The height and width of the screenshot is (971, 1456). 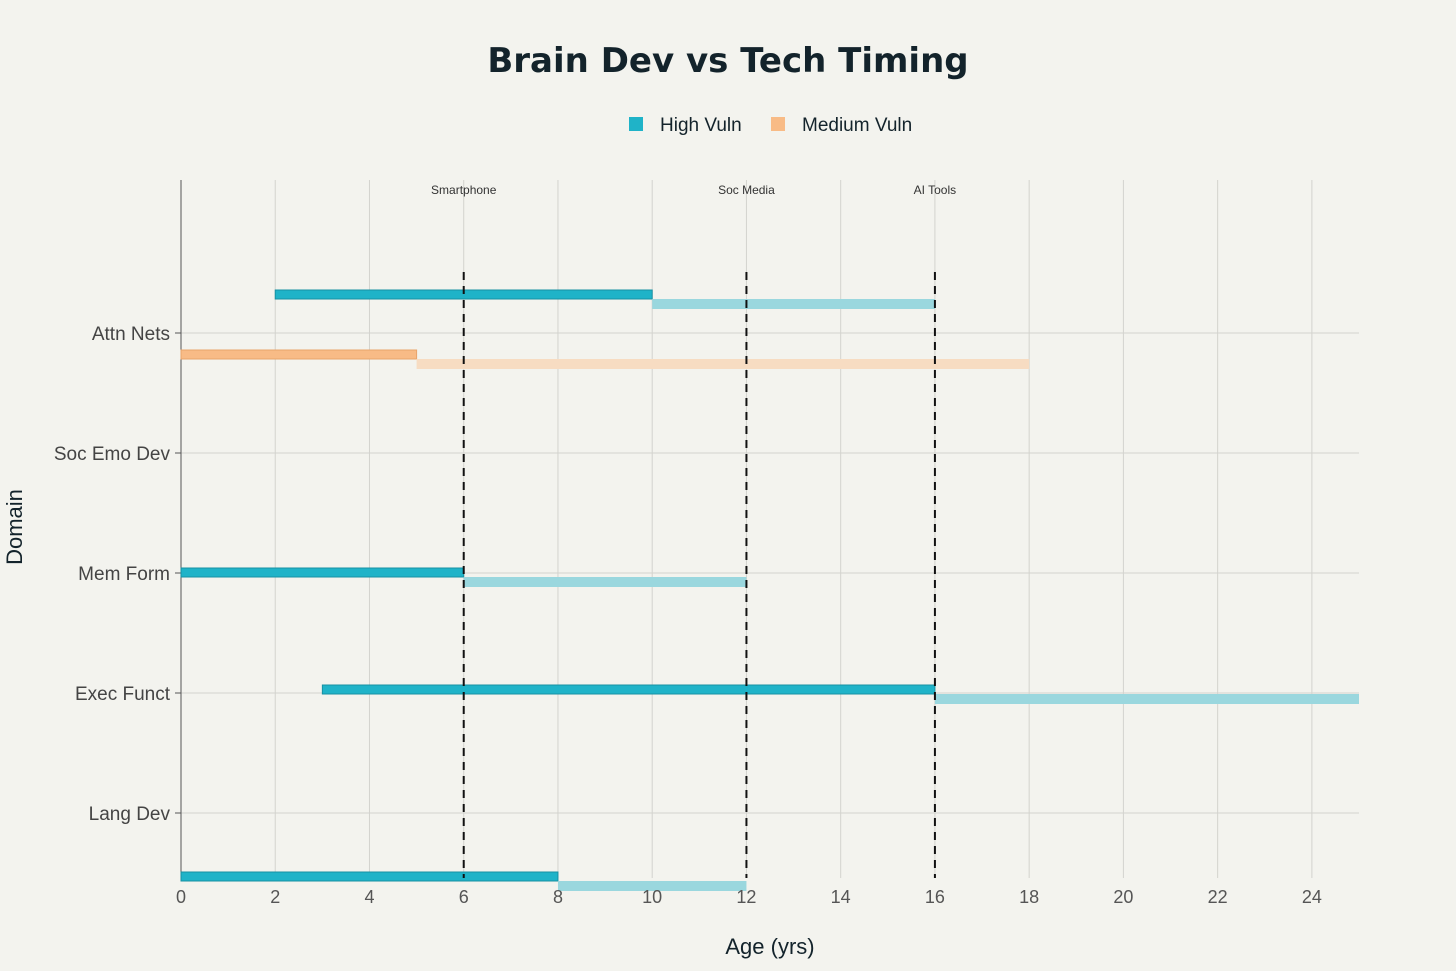 What do you see at coordinates (1029, 897) in the screenshot?
I see `x-tick-label: 18` at bounding box center [1029, 897].